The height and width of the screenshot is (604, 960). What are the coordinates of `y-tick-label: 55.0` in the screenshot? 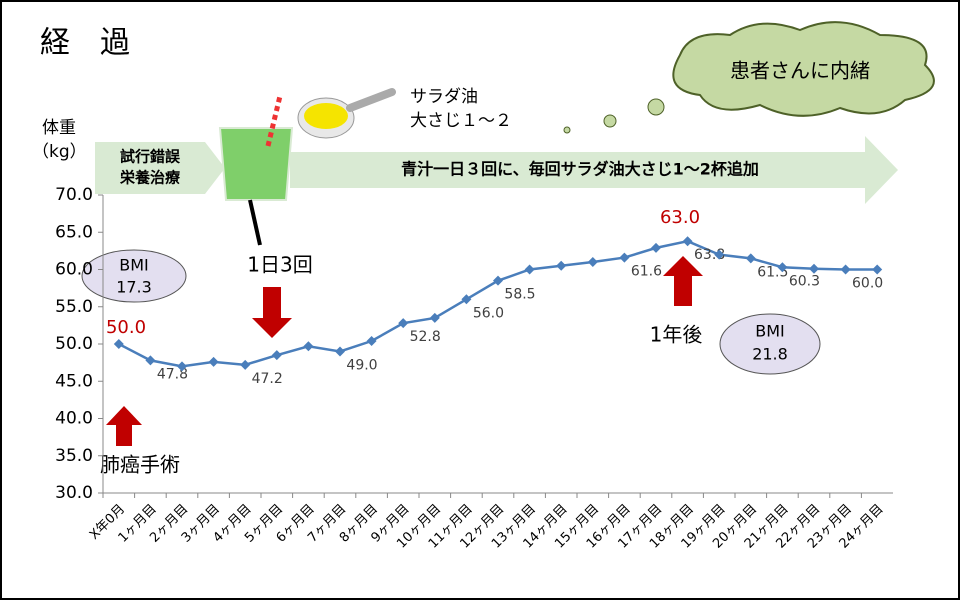 It's located at (74, 307).